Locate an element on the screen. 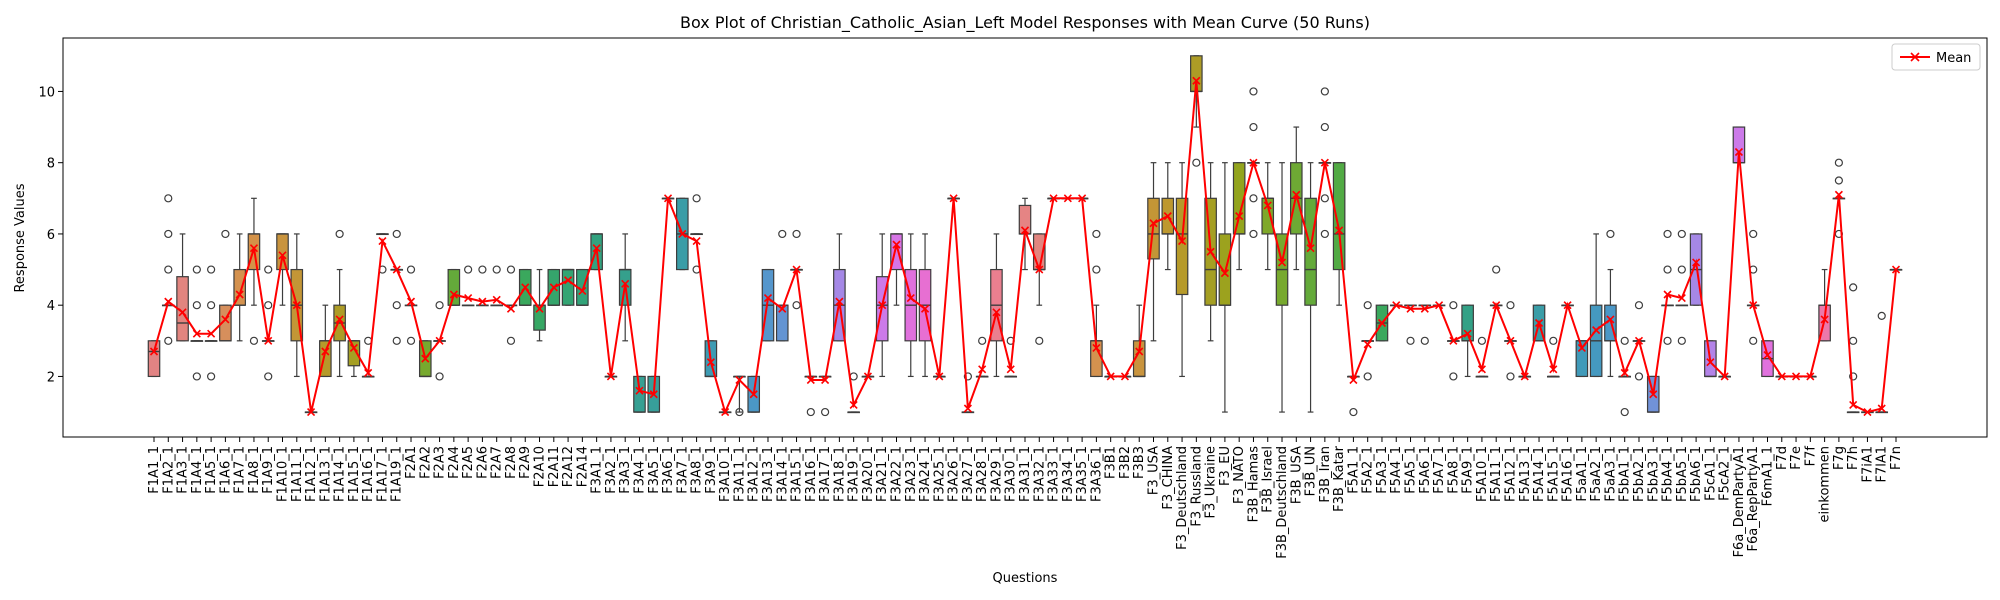 This screenshot has width=2000, height=600. x-tick-label: F3_USA is located at coordinates (1154, 470).